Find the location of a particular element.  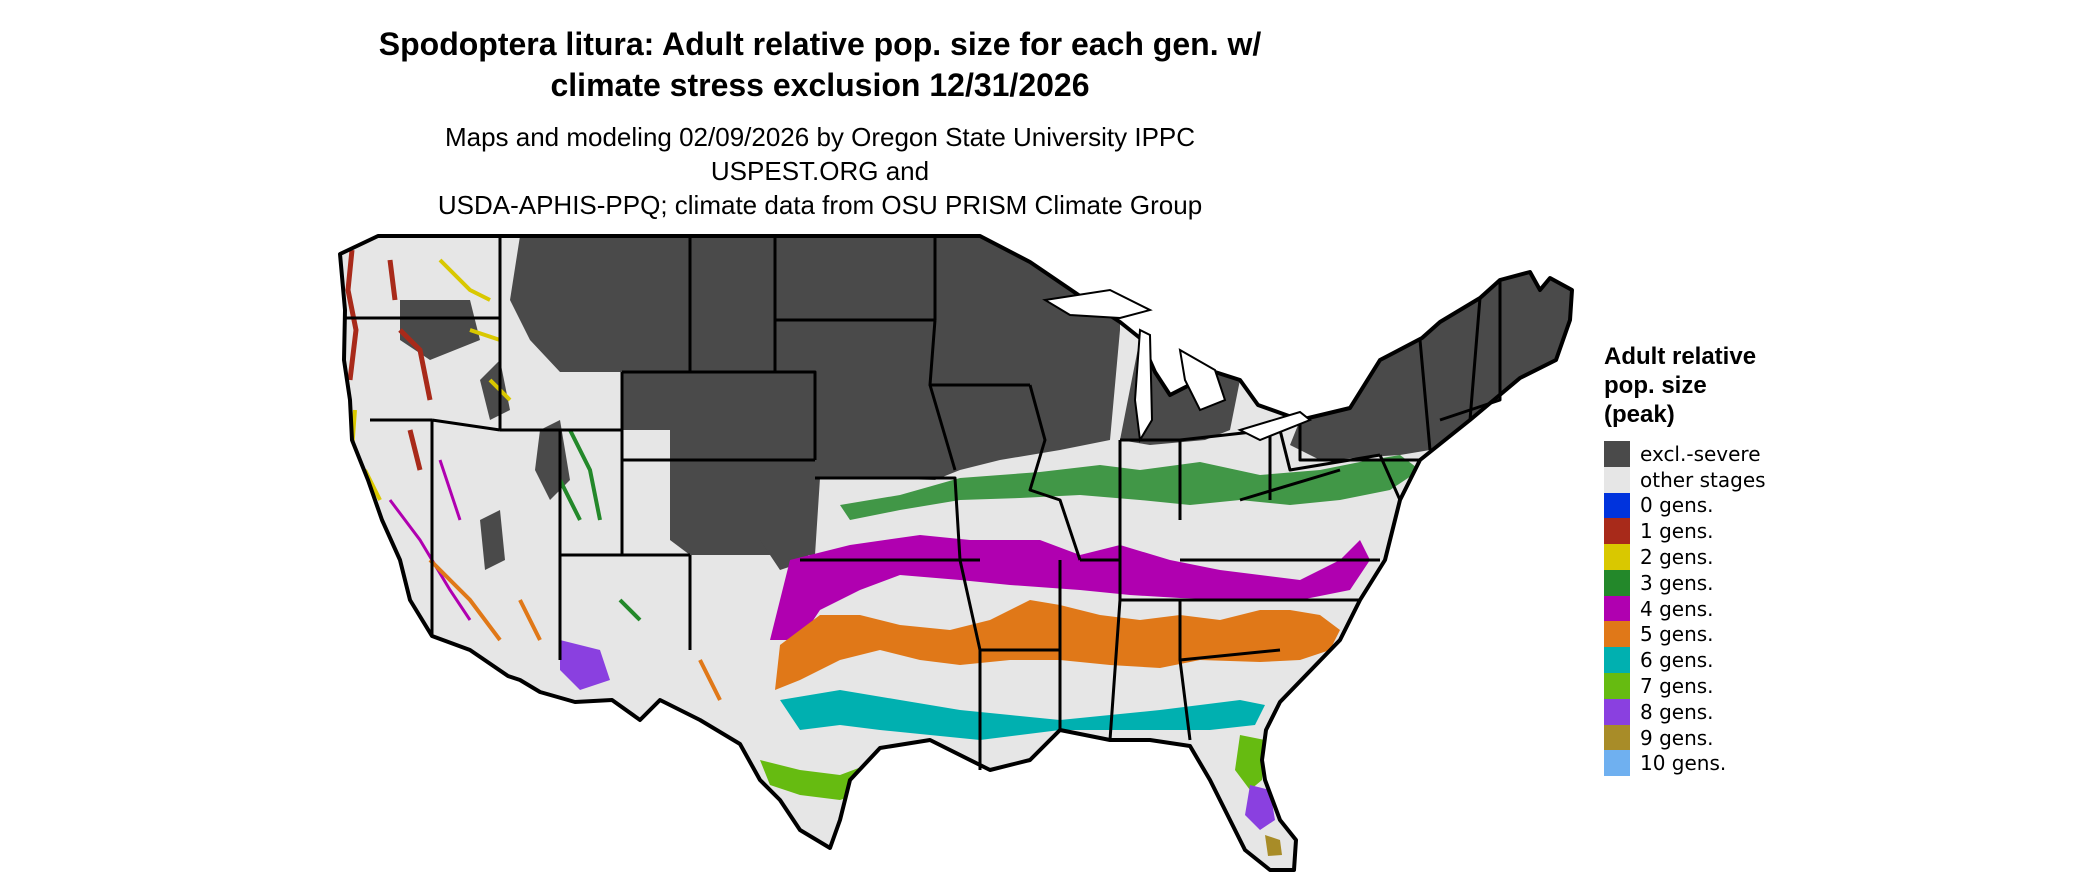

map-title-line-2: climate stress exclusion 12/31/2026 is located at coordinates (820, 85).